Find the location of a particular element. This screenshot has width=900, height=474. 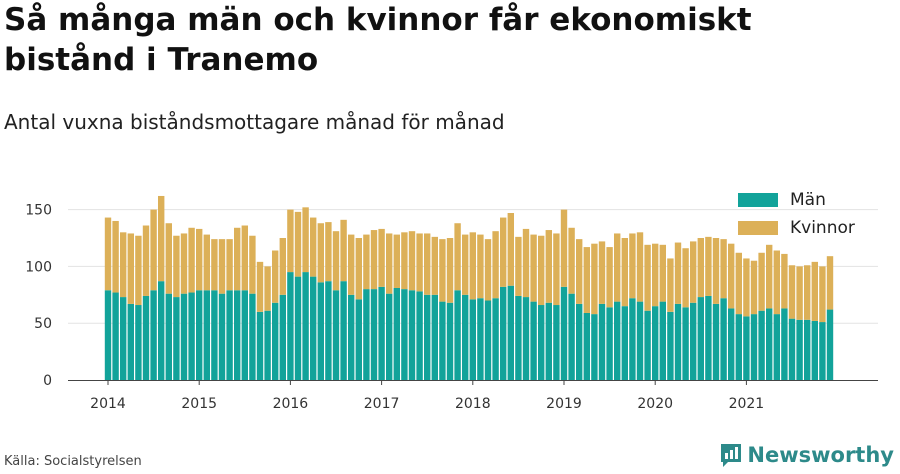

x-tick-label: 2019 is located at coordinates (564, 404).